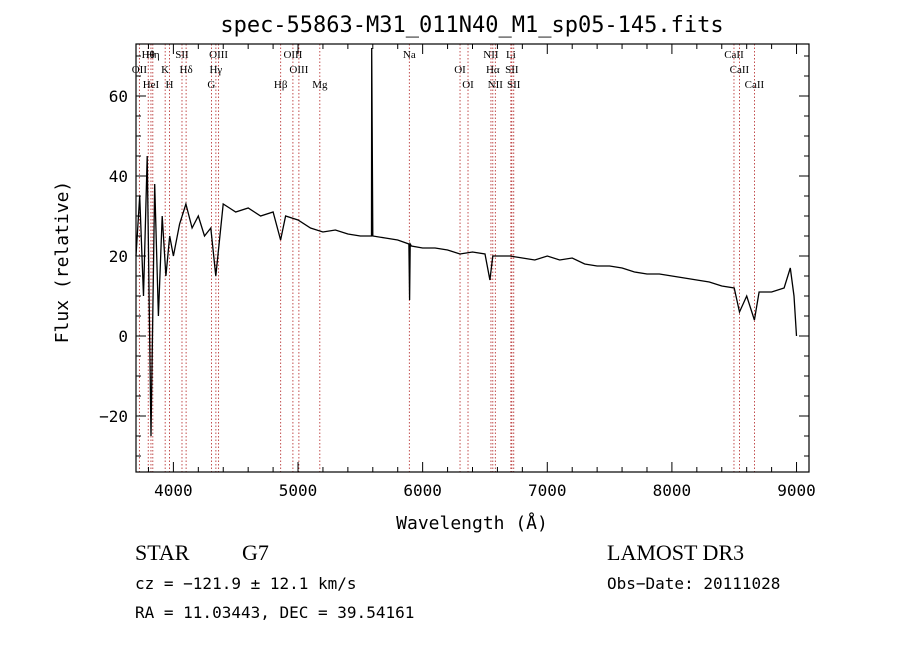 This screenshot has height=649, width=900. What do you see at coordinates (123, 336) in the screenshot?
I see `y-tick-label: 0` at bounding box center [123, 336].